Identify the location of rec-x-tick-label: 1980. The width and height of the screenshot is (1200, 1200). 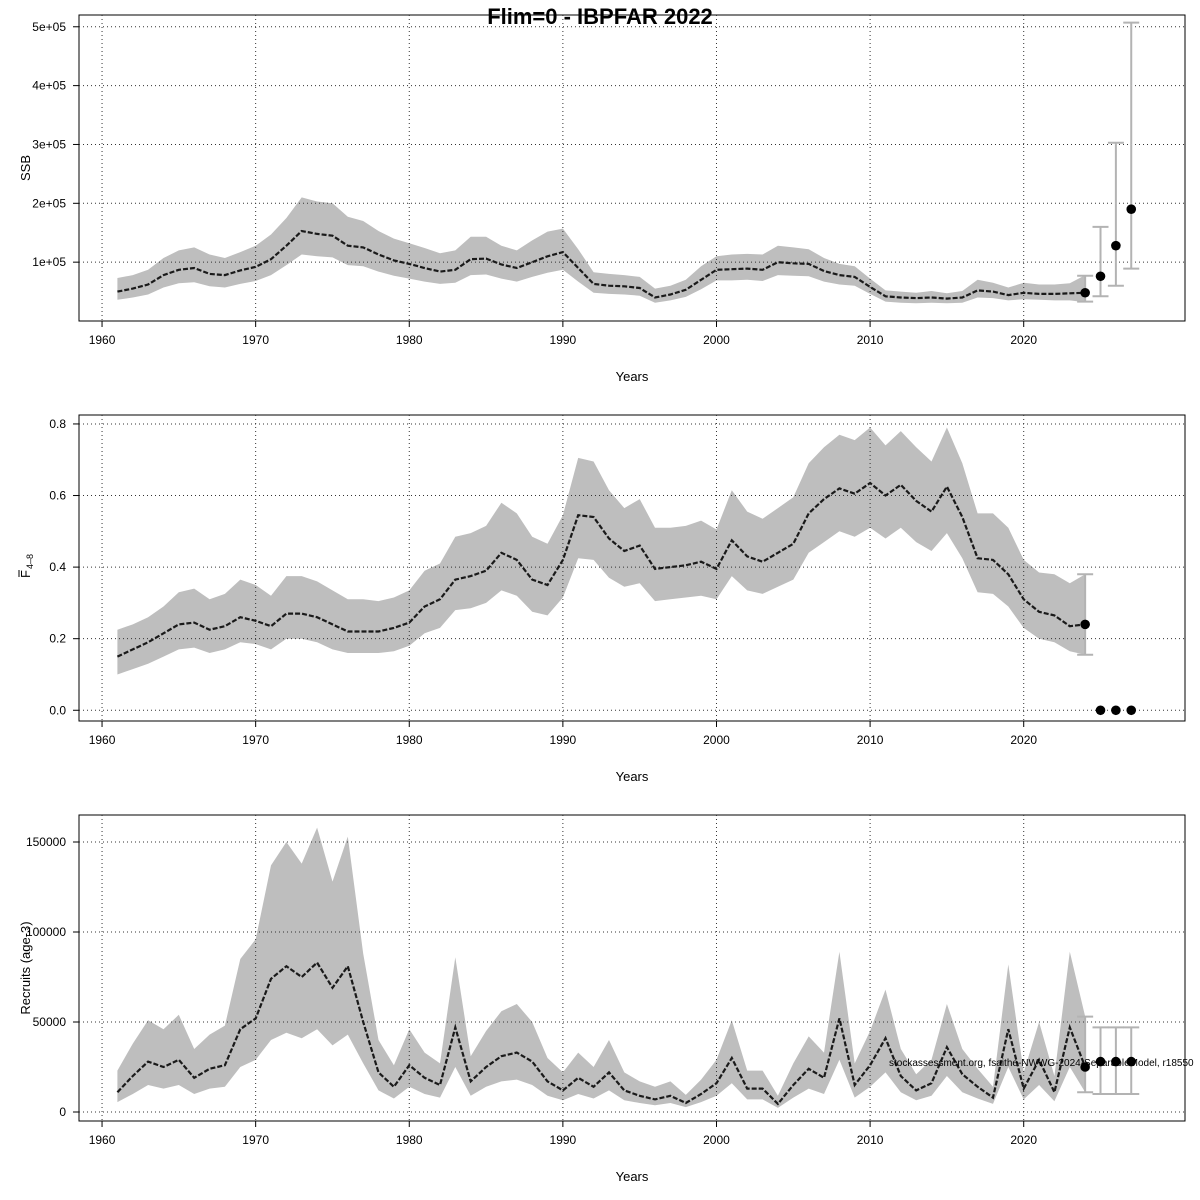
(409, 1140).